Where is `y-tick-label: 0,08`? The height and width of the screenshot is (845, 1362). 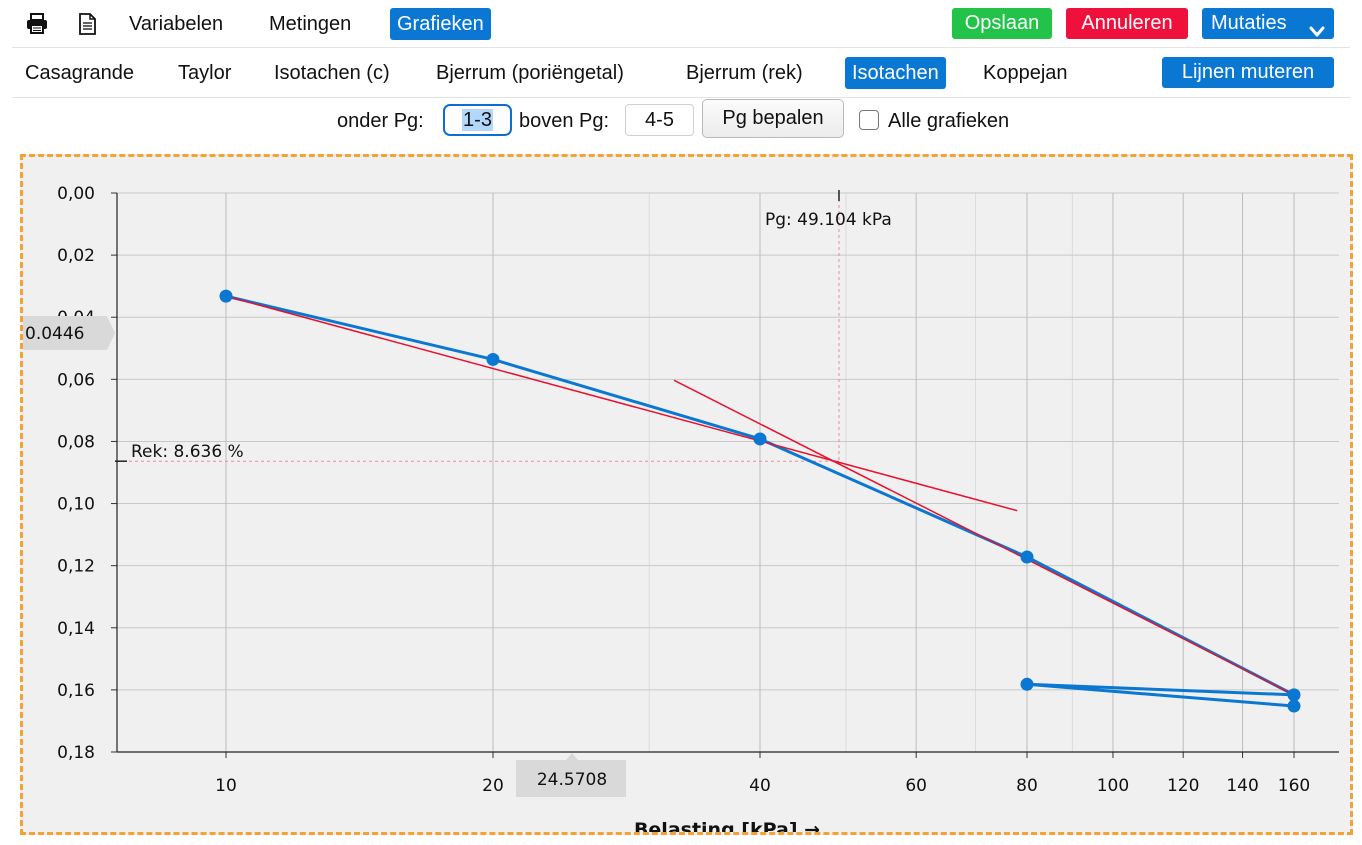 y-tick-label: 0,08 is located at coordinates (76, 442).